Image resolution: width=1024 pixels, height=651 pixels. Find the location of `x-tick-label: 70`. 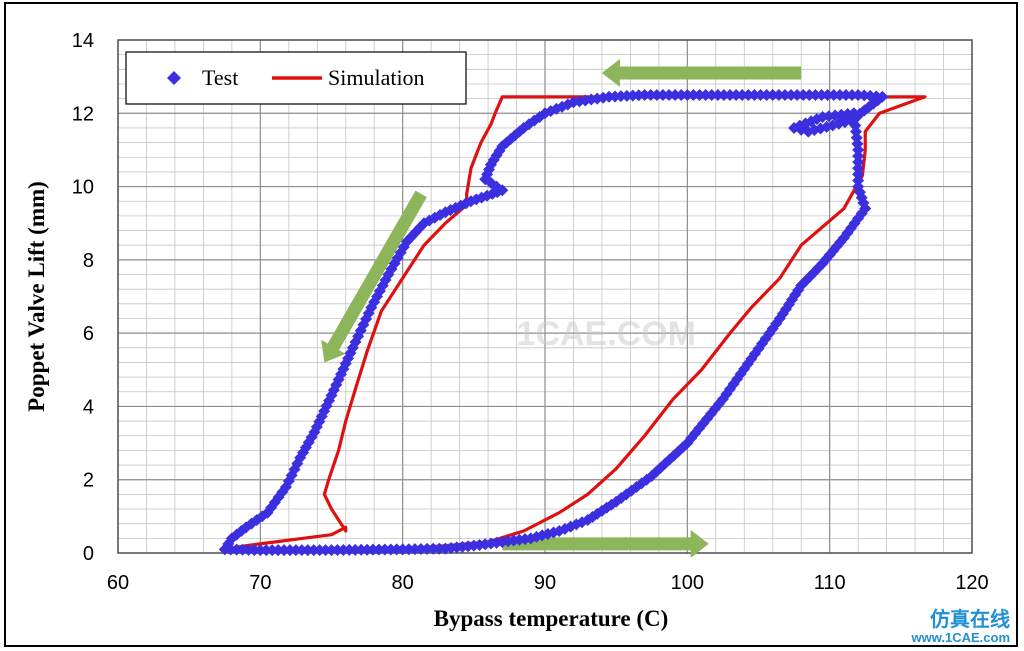

x-tick-label: 70 is located at coordinates (260, 583).